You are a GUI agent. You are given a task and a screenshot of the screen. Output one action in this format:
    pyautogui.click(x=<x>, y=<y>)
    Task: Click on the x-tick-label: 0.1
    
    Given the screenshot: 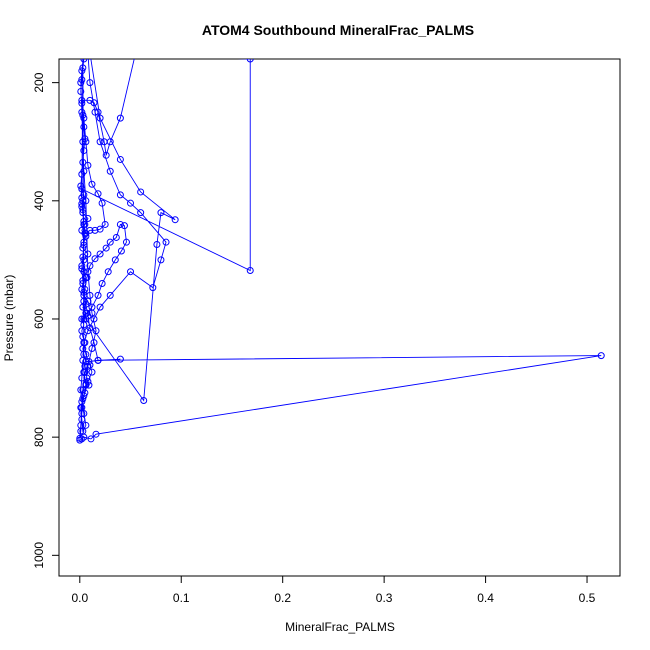 What is the action you would take?
    pyautogui.click(x=181, y=598)
    